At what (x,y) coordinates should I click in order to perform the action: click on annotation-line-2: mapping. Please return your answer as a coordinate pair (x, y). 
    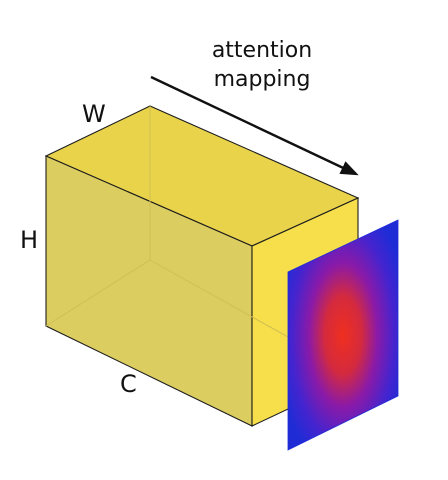
    Looking at the image, I should click on (262, 79).